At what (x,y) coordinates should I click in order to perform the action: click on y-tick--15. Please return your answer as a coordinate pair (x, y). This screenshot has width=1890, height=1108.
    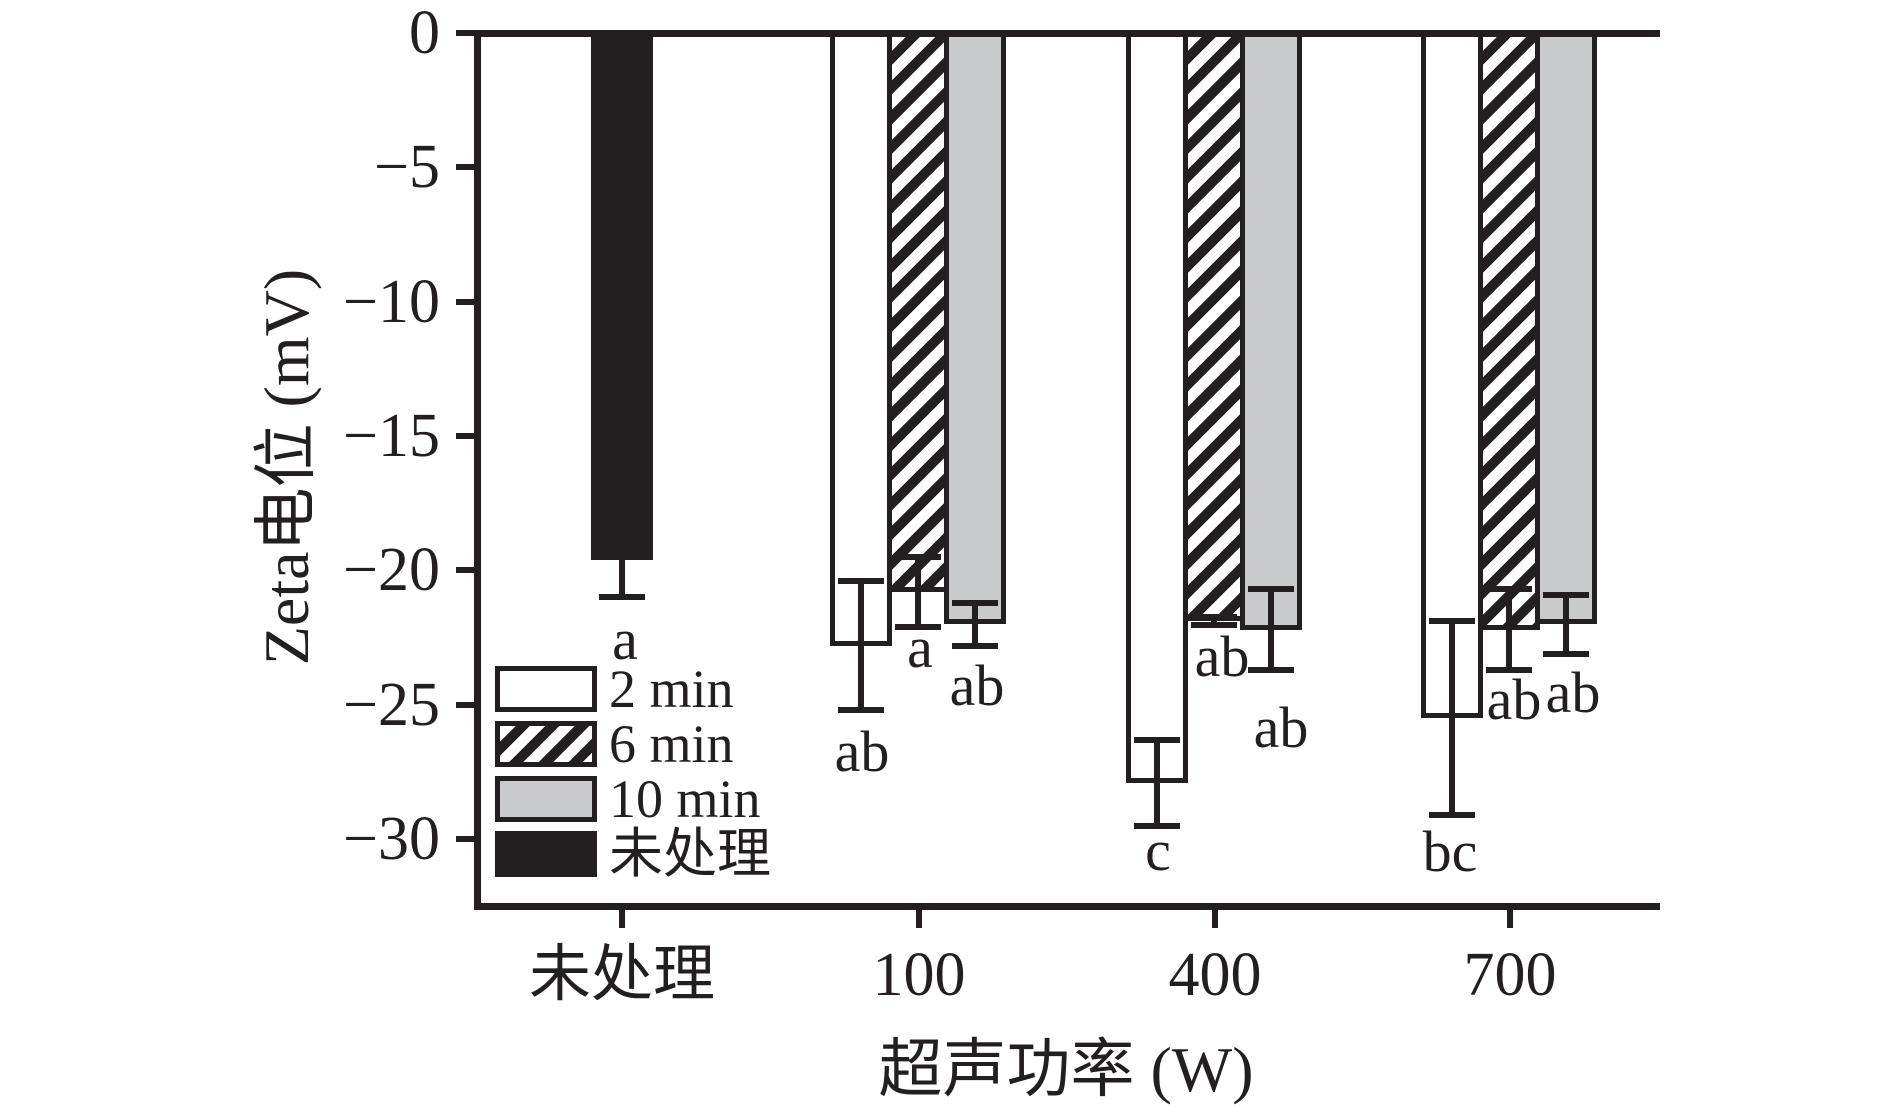
    Looking at the image, I should click on (465, 436).